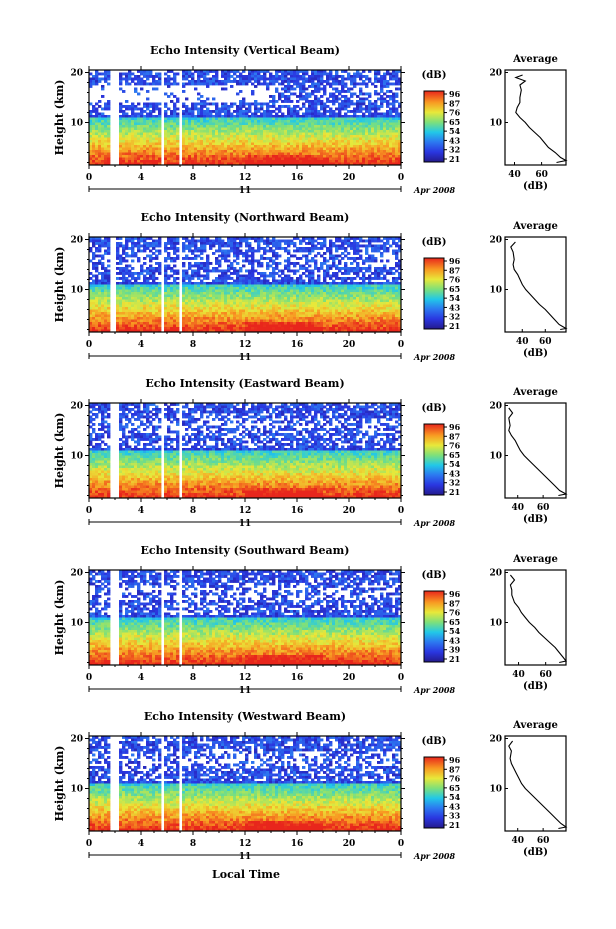  What do you see at coordinates (455, 298) in the screenshot?
I see `colorbar-tick-label: 54` at bounding box center [455, 298].